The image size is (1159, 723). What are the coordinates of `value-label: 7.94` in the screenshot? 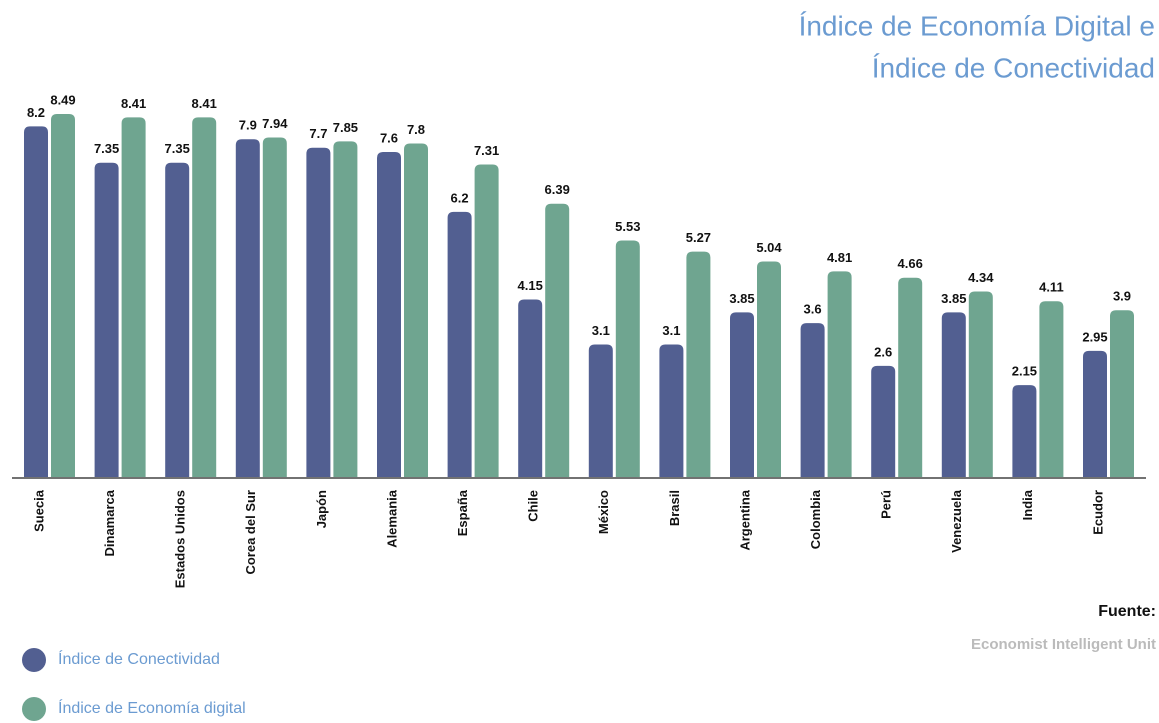 It's located at (275, 123).